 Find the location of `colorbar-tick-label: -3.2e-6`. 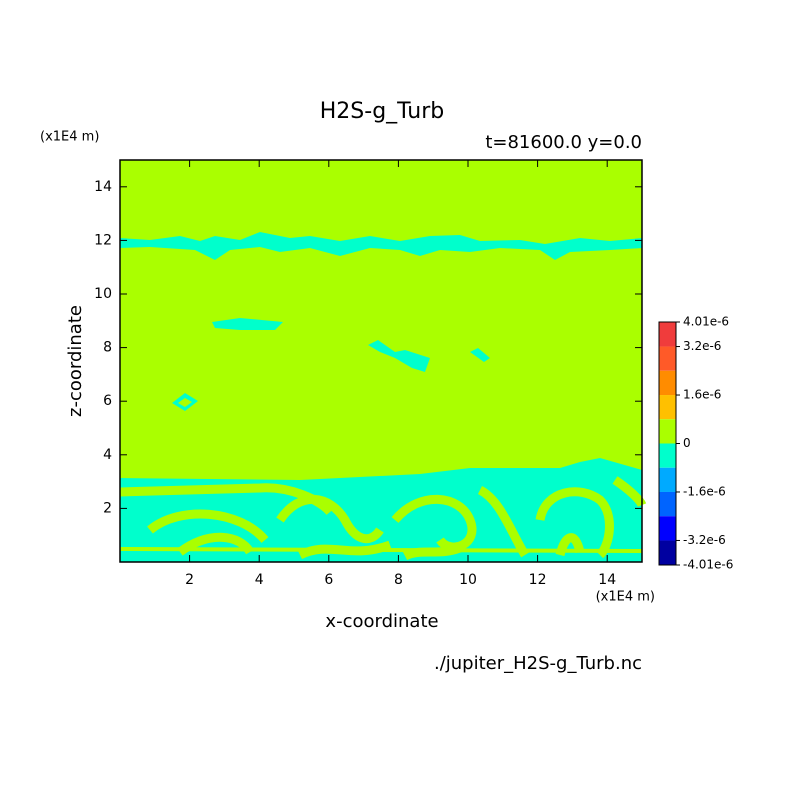

colorbar-tick-label: -3.2e-6 is located at coordinates (704, 540).